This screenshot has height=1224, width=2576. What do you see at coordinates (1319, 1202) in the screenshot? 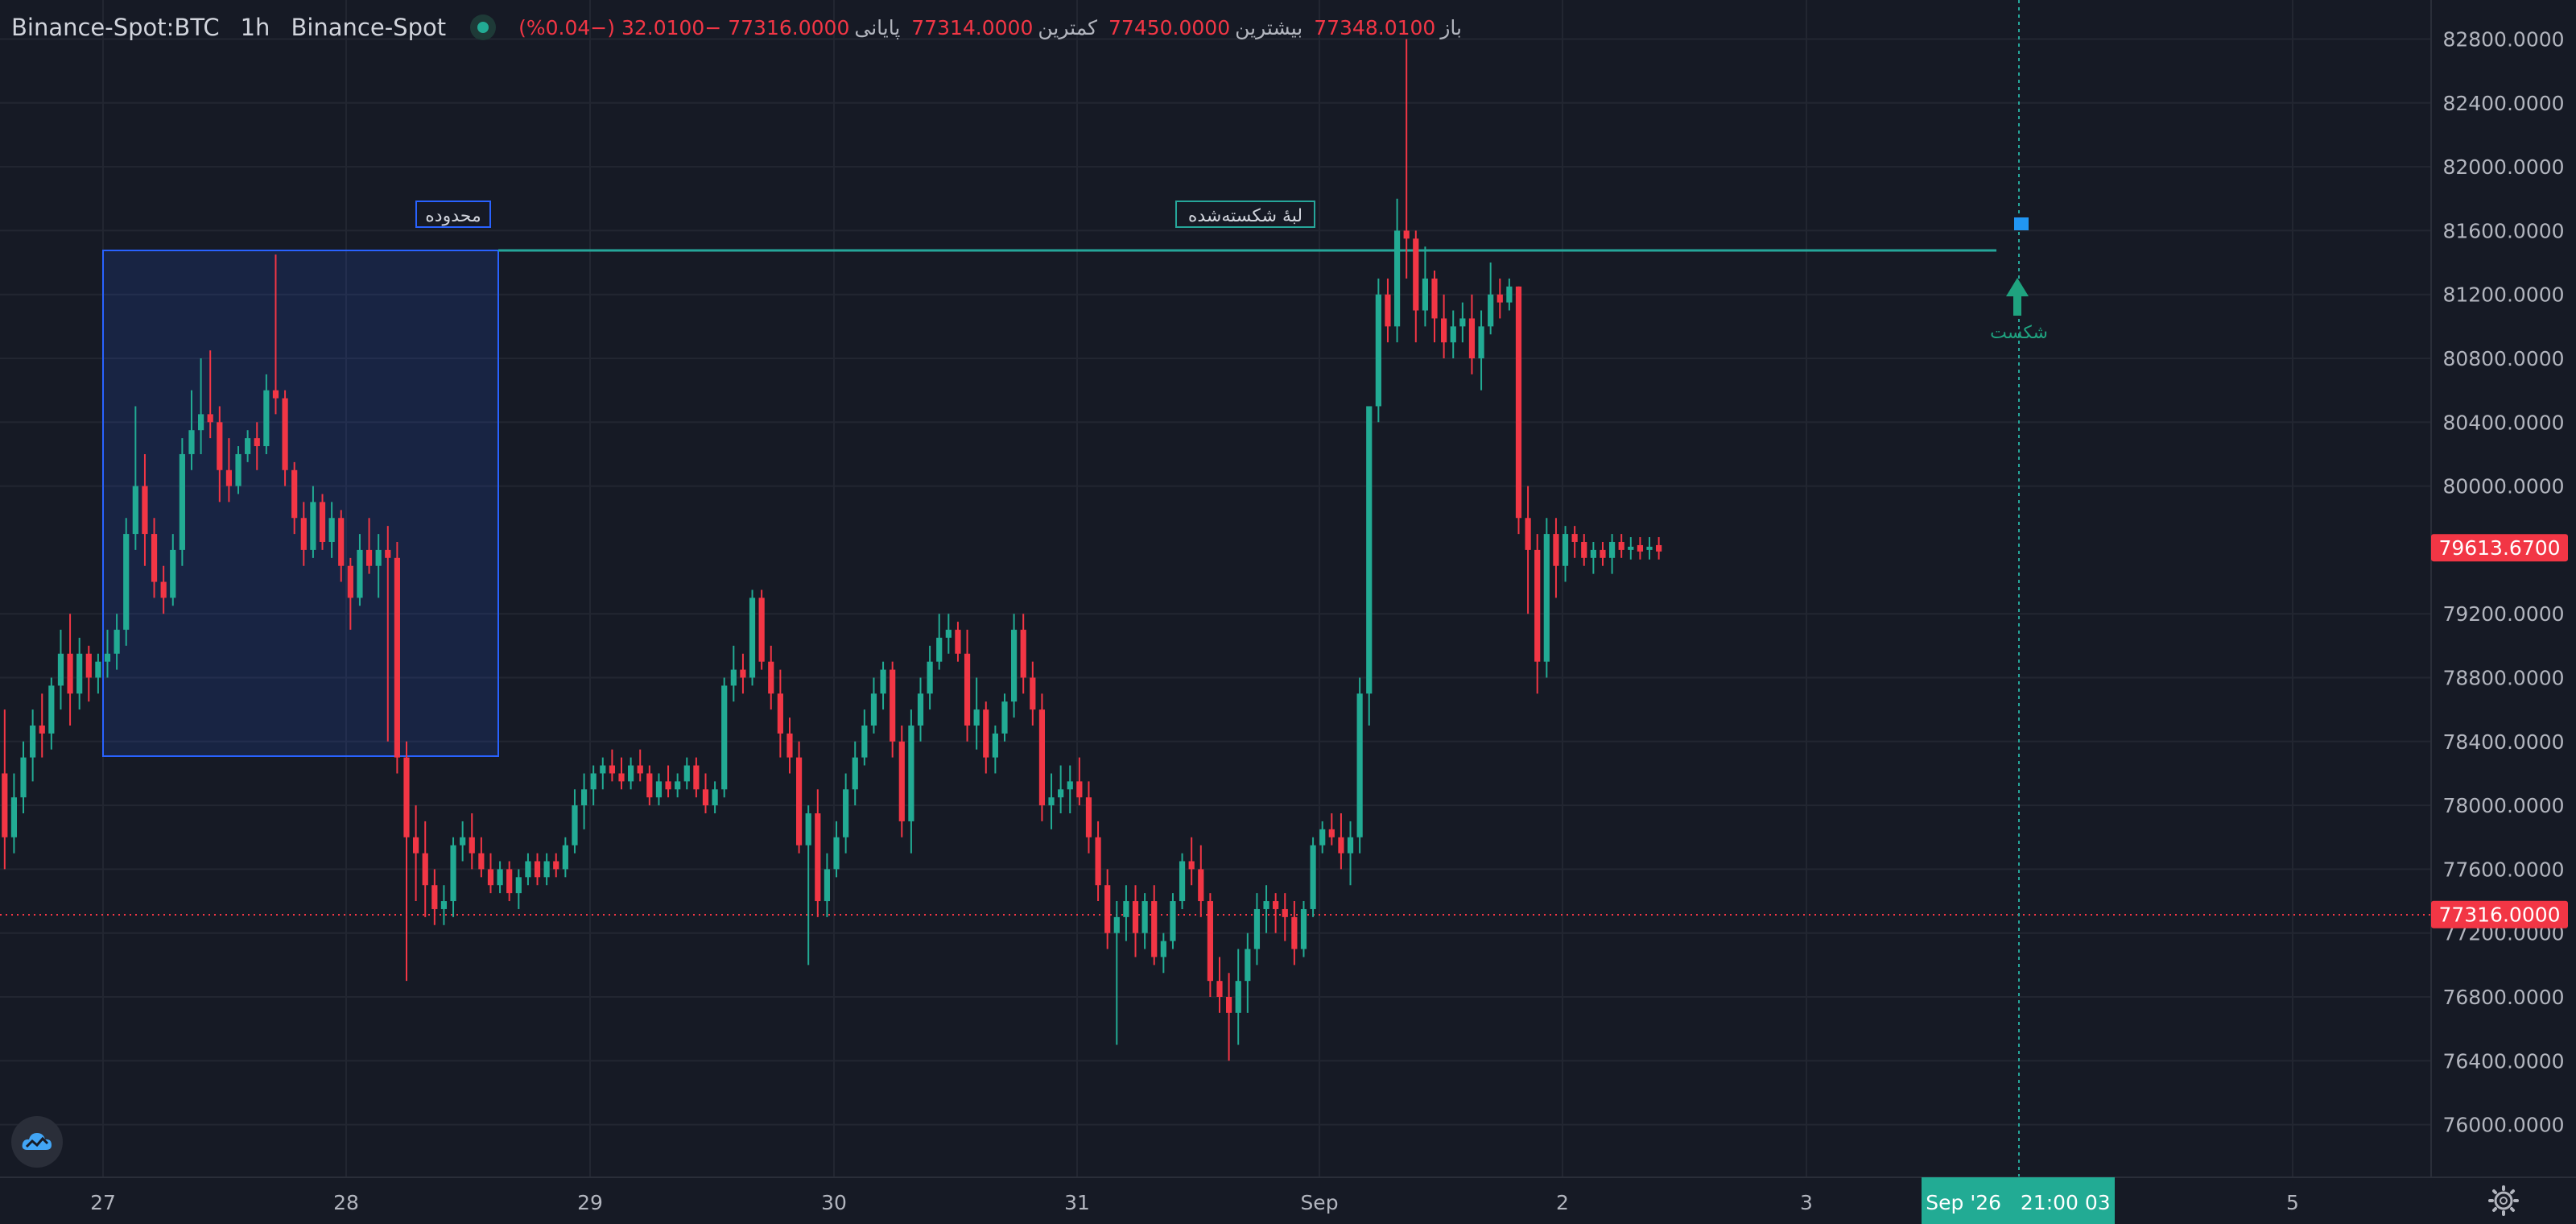
I see `time-tick-label: Sep` at bounding box center [1319, 1202].